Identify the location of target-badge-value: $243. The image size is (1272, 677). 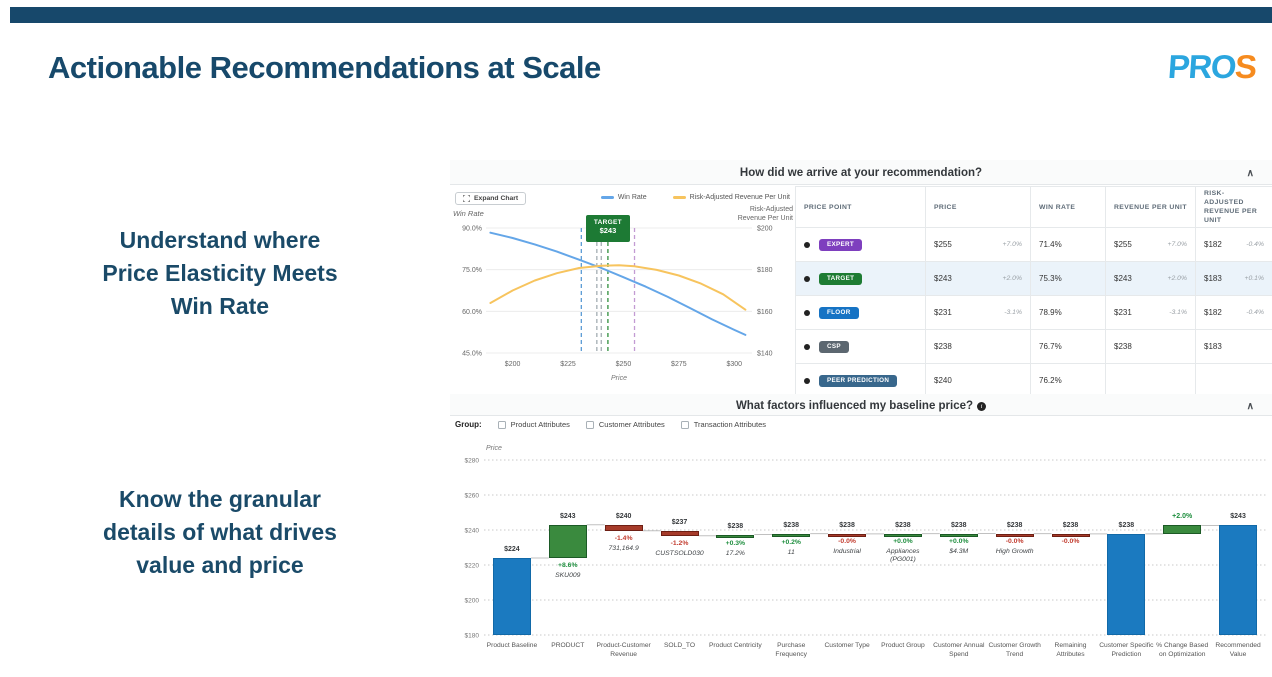
(608, 230).